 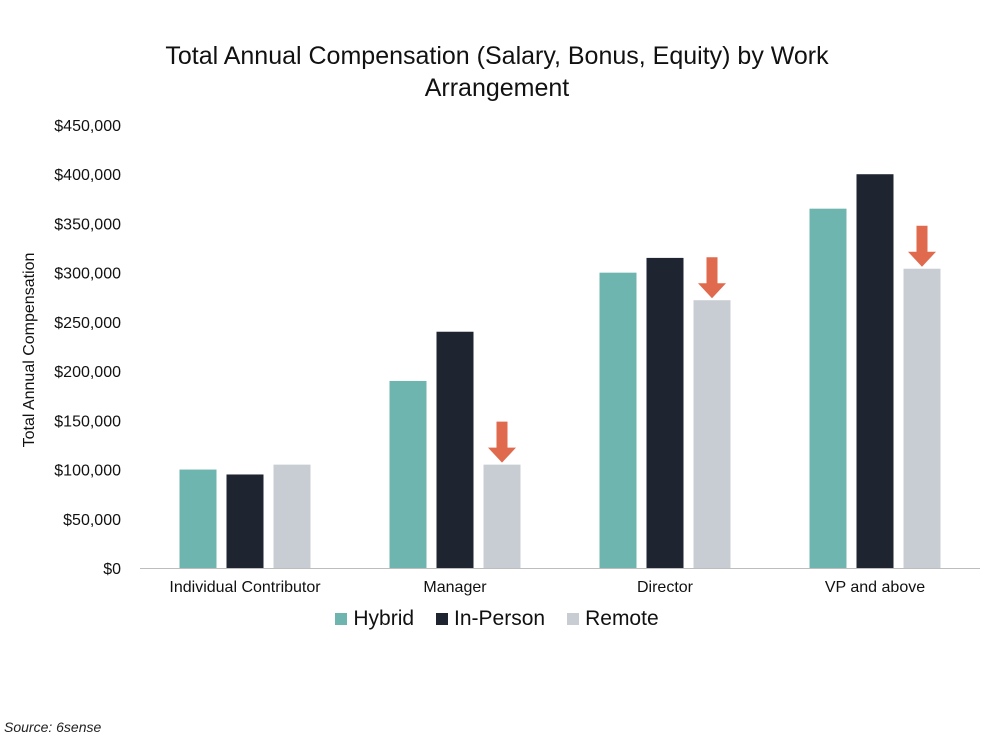 I want to click on bar-in-person-individual-contributor, so click(x=245, y=521).